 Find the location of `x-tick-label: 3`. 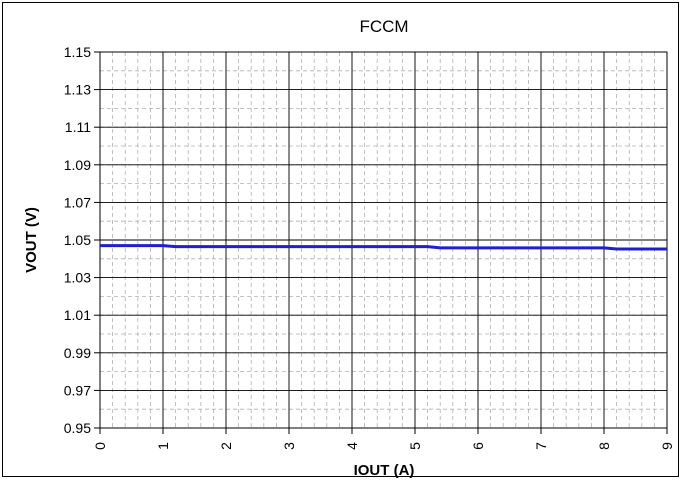

x-tick-label: 3 is located at coordinates (289, 446).